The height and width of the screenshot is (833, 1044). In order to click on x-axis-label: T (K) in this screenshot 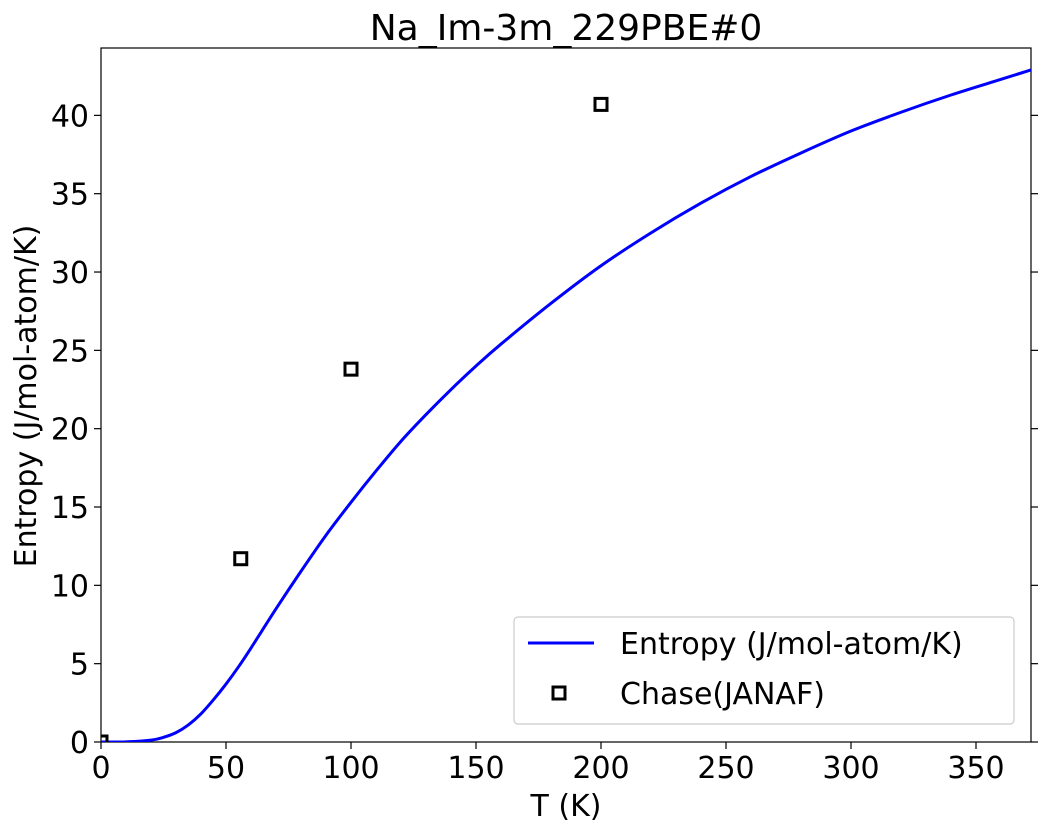, I will do `click(566, 806)`.